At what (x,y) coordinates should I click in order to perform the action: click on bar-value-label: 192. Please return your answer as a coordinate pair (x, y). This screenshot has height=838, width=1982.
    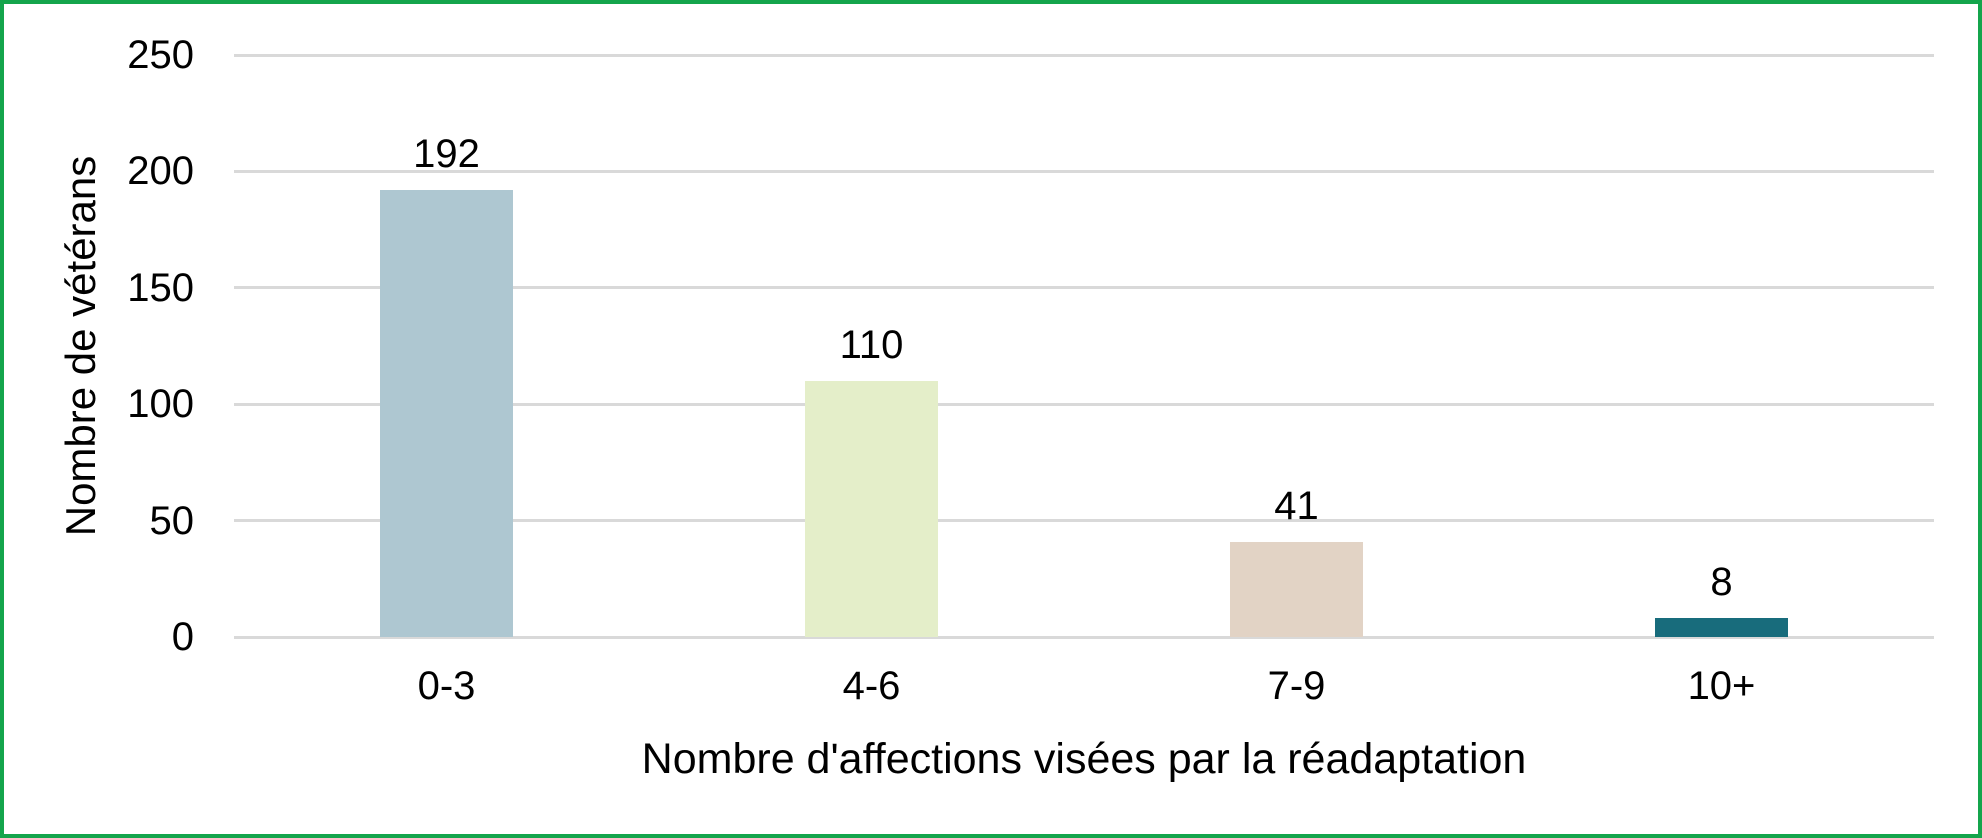
    Looking at the image, I should click on (446, 154).